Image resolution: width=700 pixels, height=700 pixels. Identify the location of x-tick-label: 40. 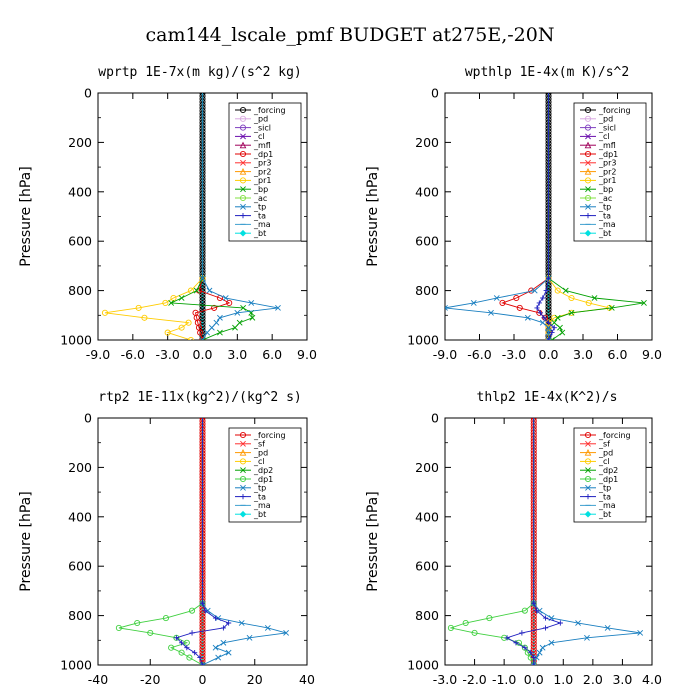
(307, 679).